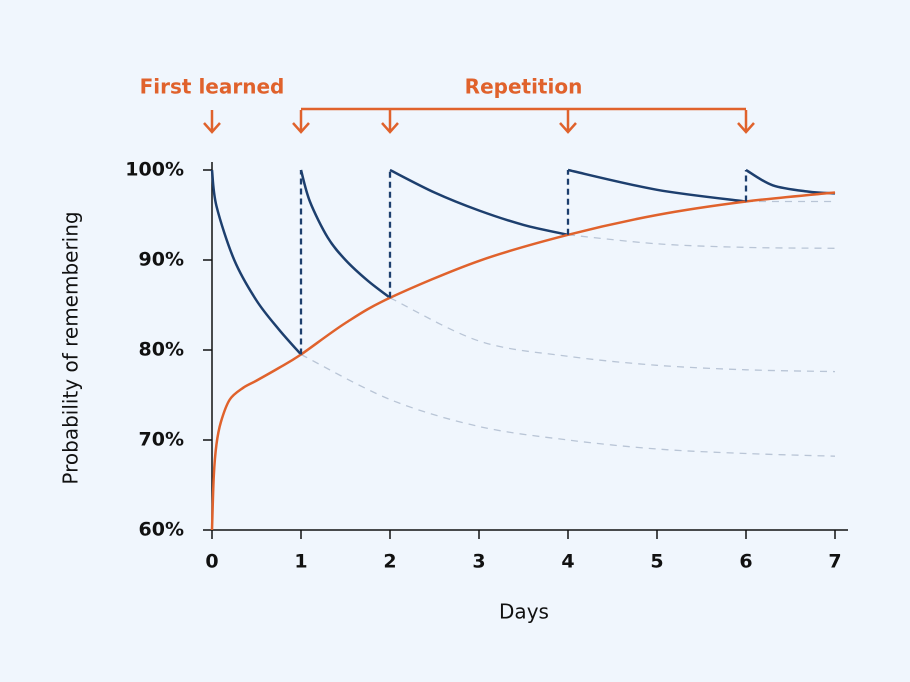 Image resolution: width=910 pixels, height=682 pixels. What do you see at coordinates (389, 562) in the screenshot?
I see `x-tick-label: 2` at bounding box center [389, 562].